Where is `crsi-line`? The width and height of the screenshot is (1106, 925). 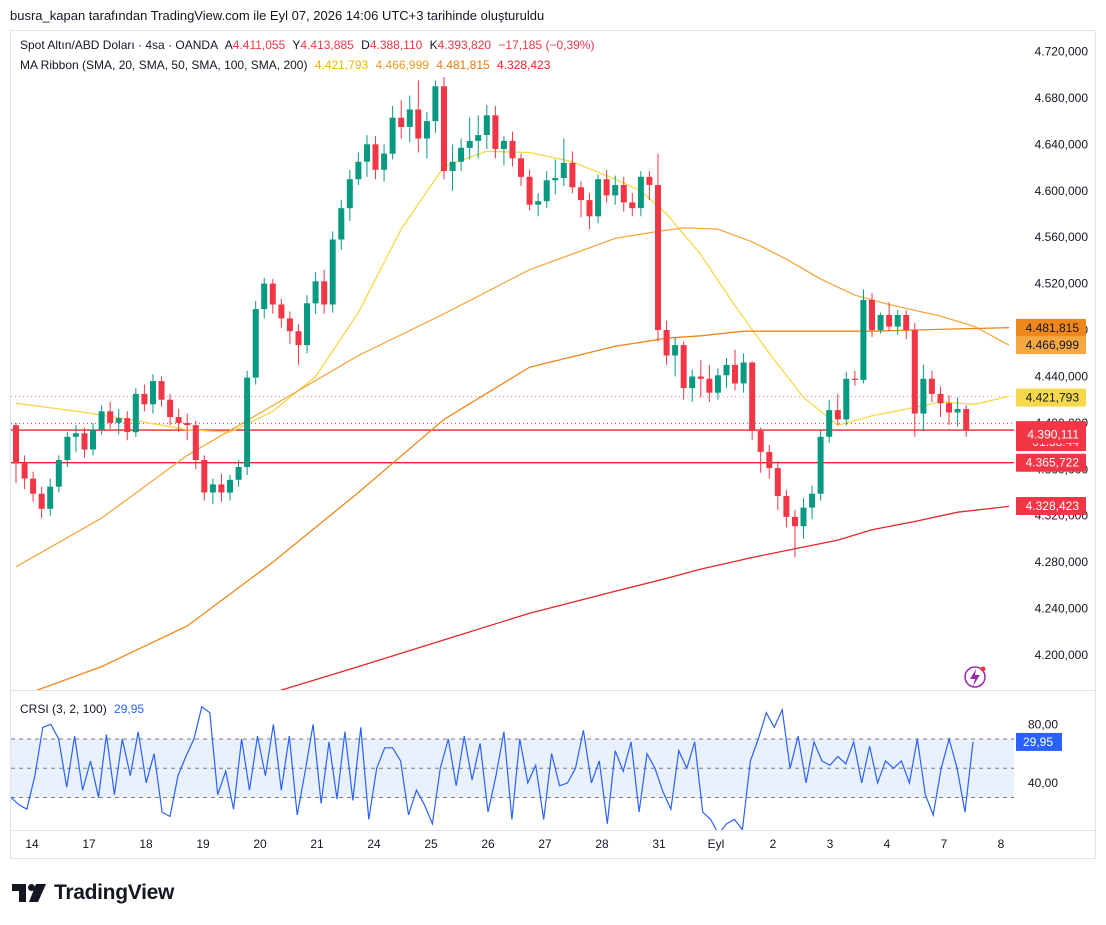
crsi-line is located at coordinates (492, 769).